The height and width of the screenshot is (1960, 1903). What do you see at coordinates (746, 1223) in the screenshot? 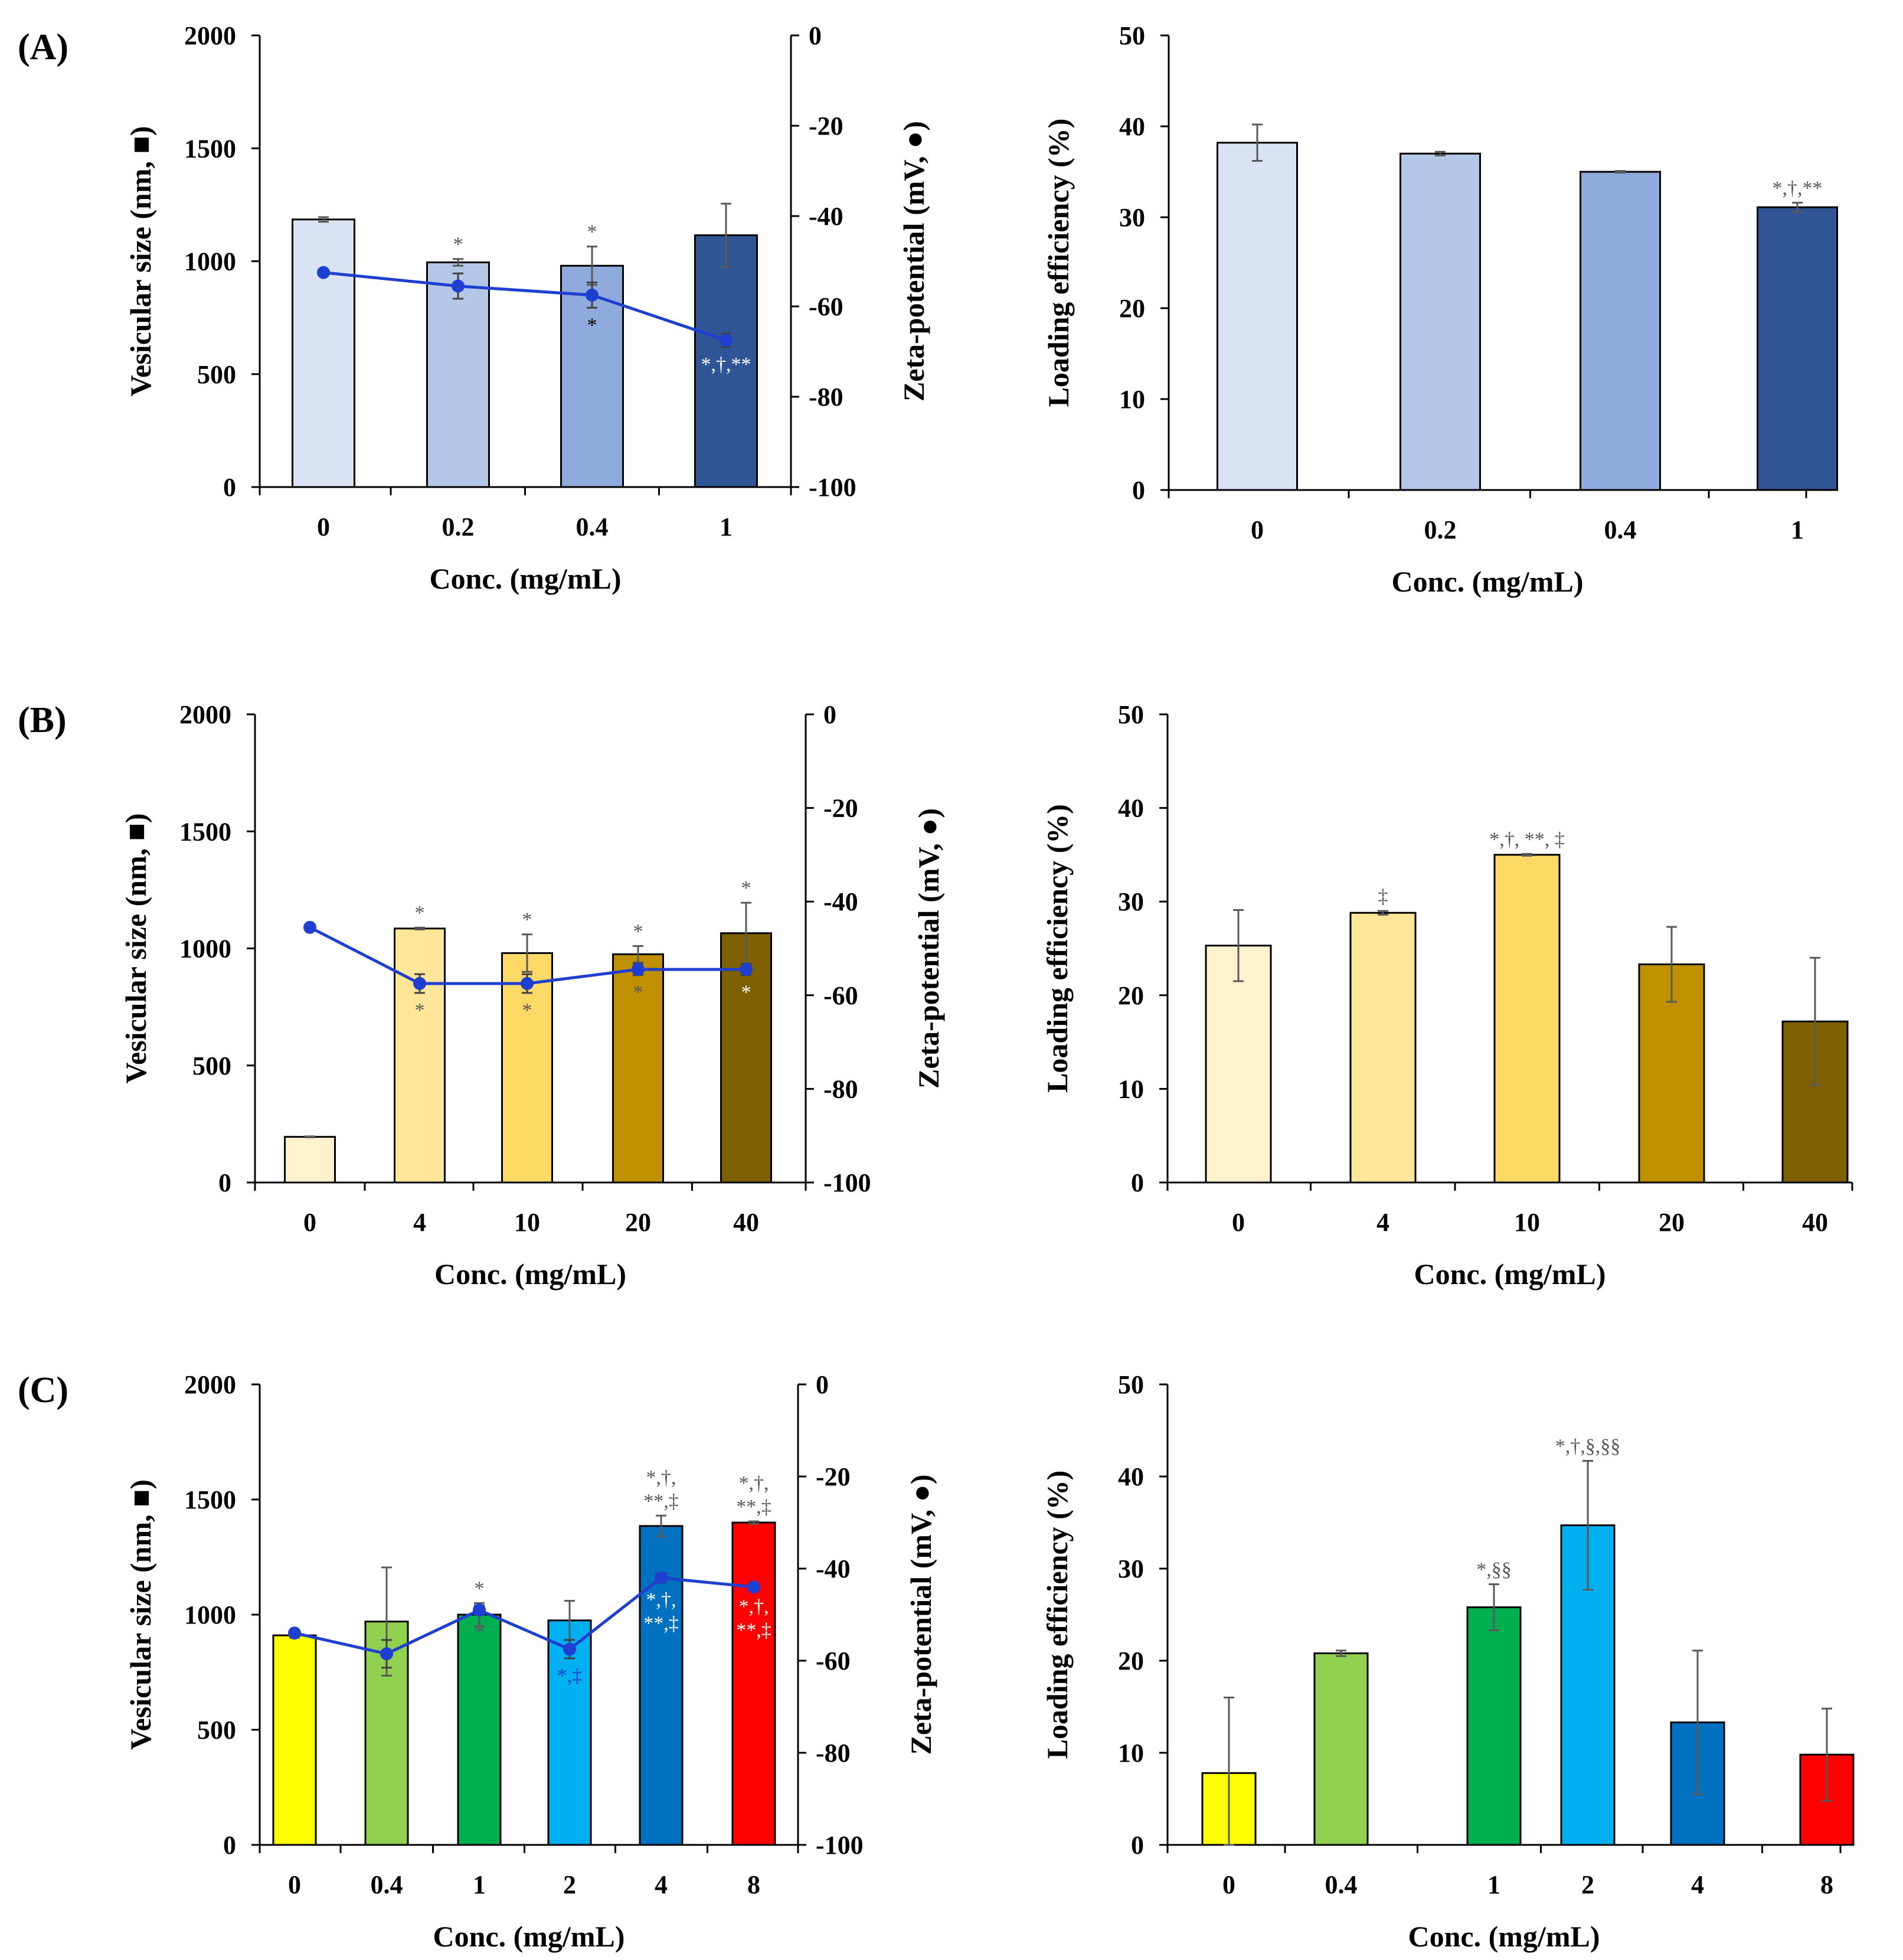
I see `x-tick-label: 40` at bounding box center [746, 1223].